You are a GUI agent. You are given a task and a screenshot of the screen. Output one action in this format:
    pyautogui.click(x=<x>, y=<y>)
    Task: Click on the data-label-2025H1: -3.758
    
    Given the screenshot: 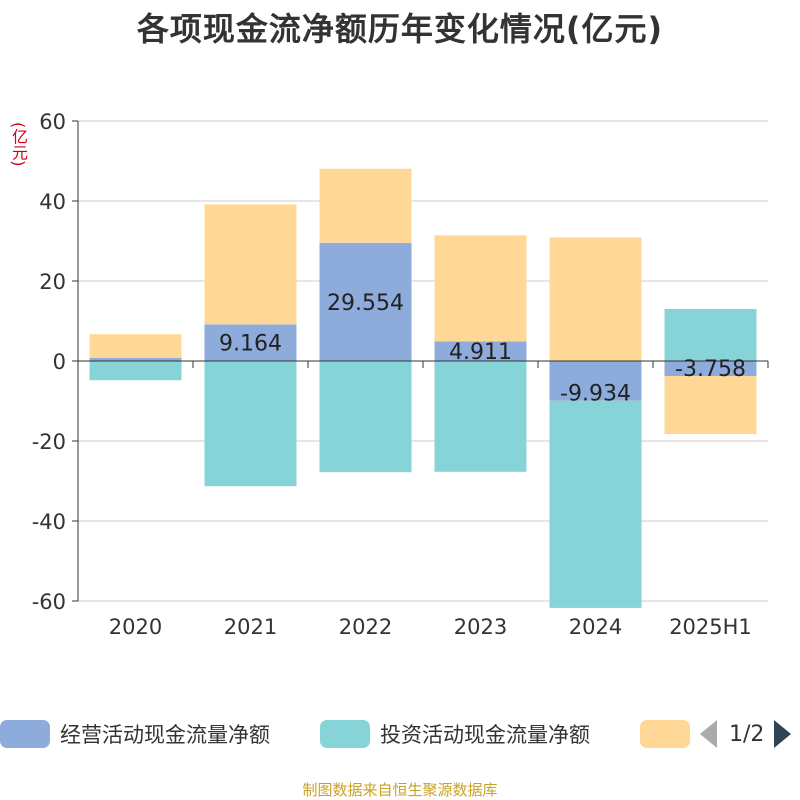 What is the action you would take?
    pyautogui.click(x=710, y=369)
    